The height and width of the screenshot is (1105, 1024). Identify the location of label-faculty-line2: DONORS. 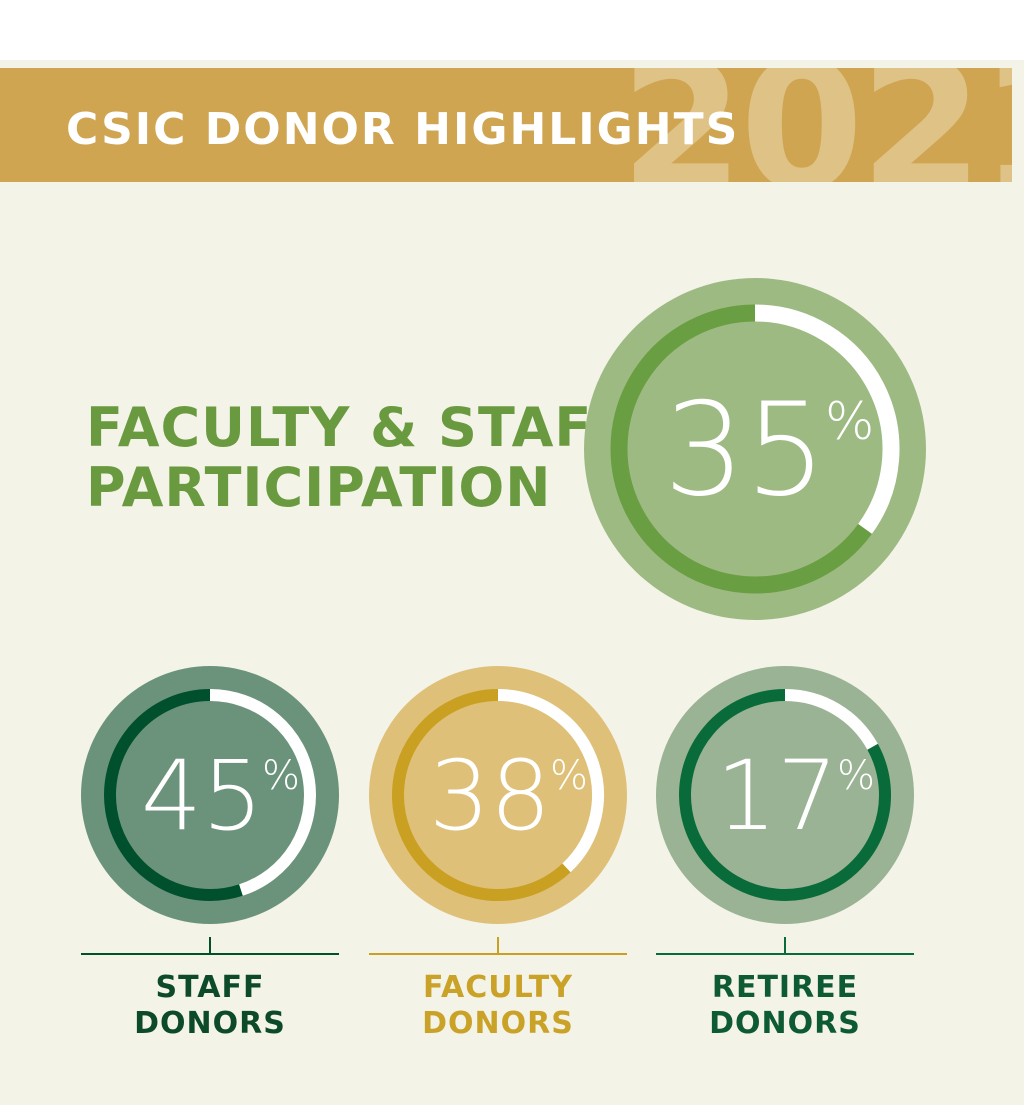
(498, 1023).